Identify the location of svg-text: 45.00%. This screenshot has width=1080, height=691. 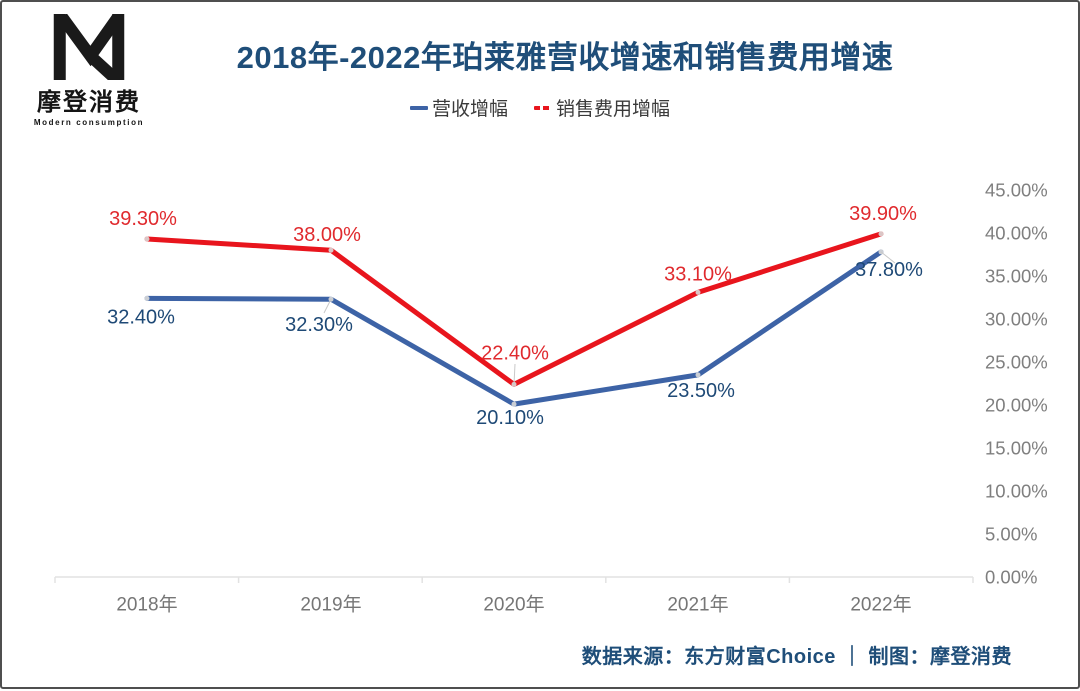
(1016, 190).